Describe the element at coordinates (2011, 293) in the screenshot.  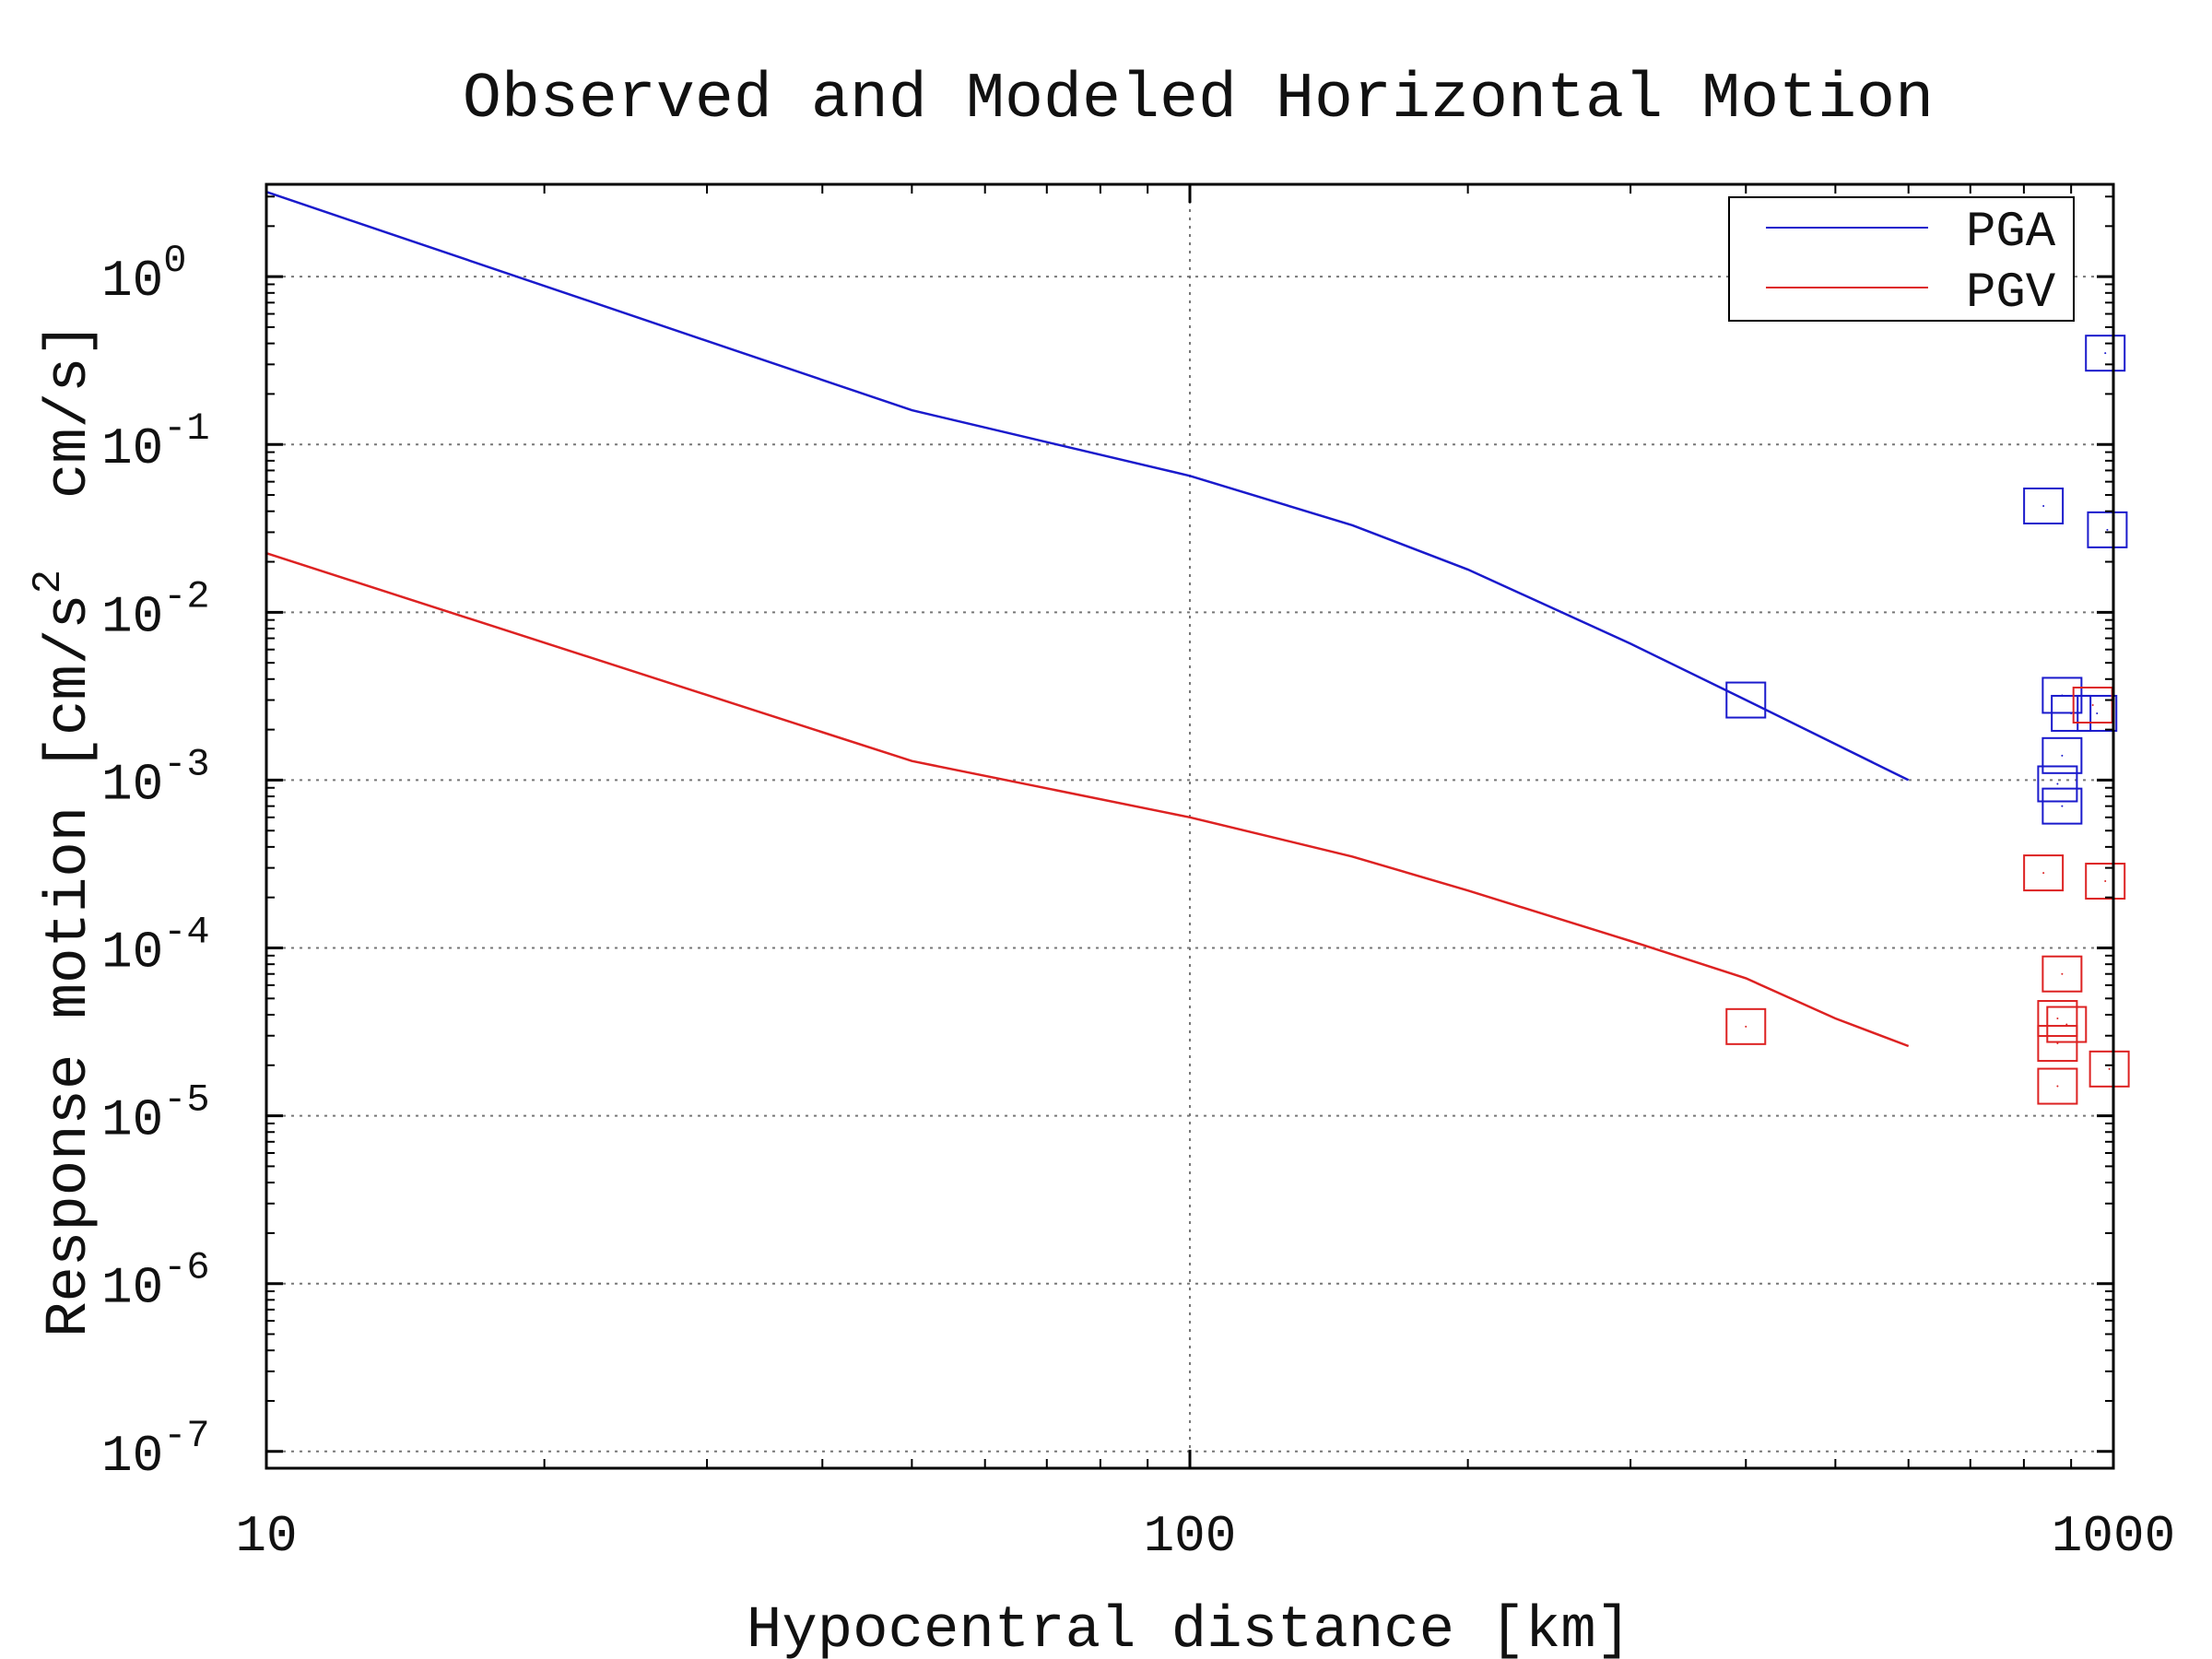
I see `legend-label-pgv: PGV` at that location.